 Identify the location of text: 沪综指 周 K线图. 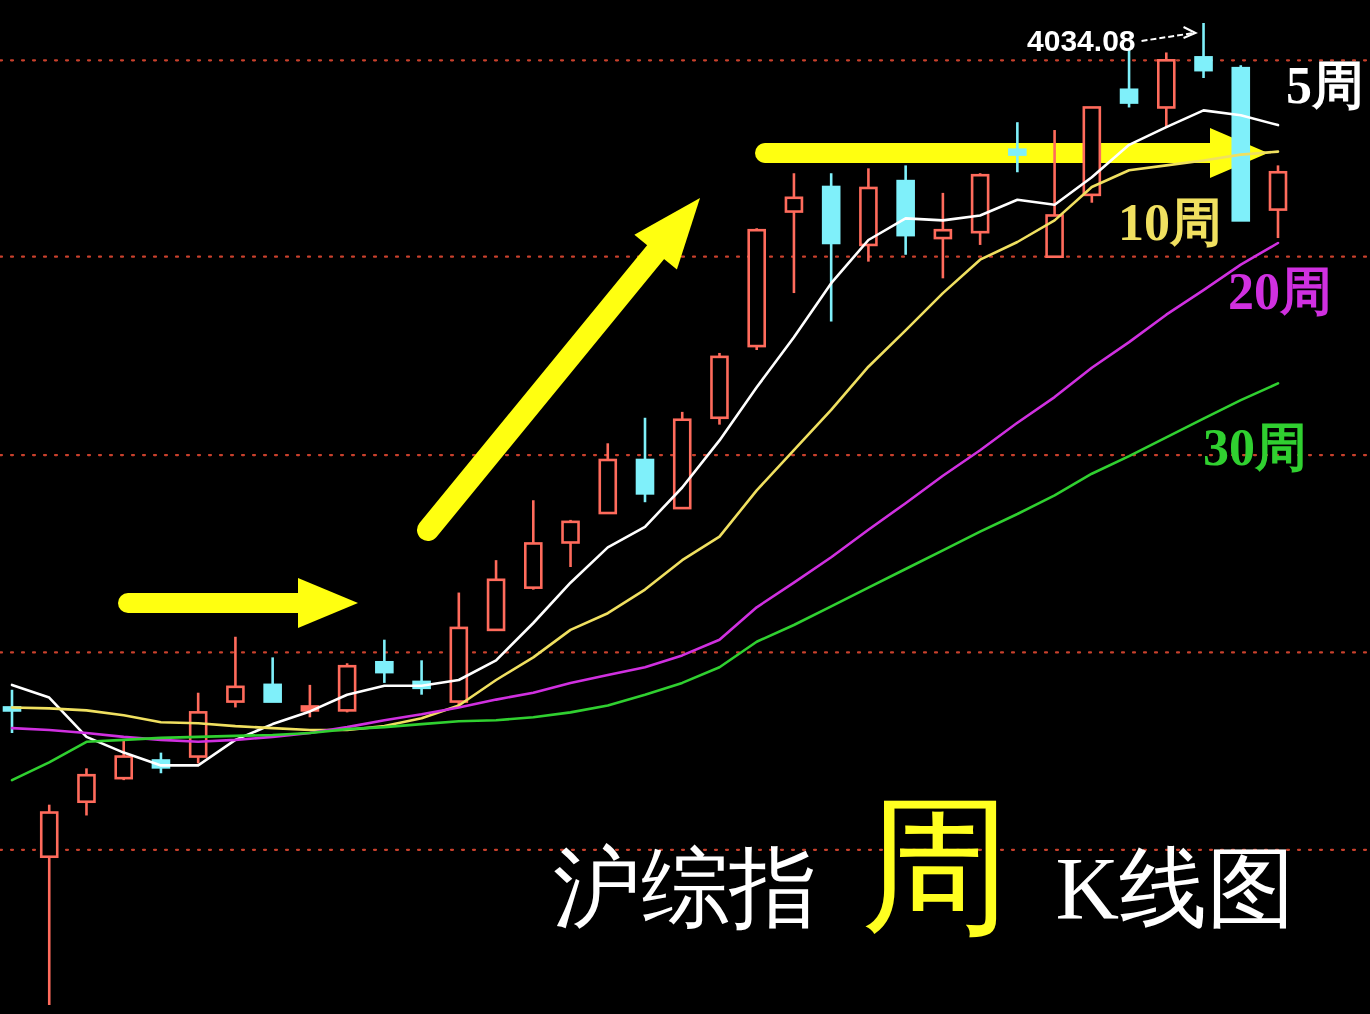
(924, 867).